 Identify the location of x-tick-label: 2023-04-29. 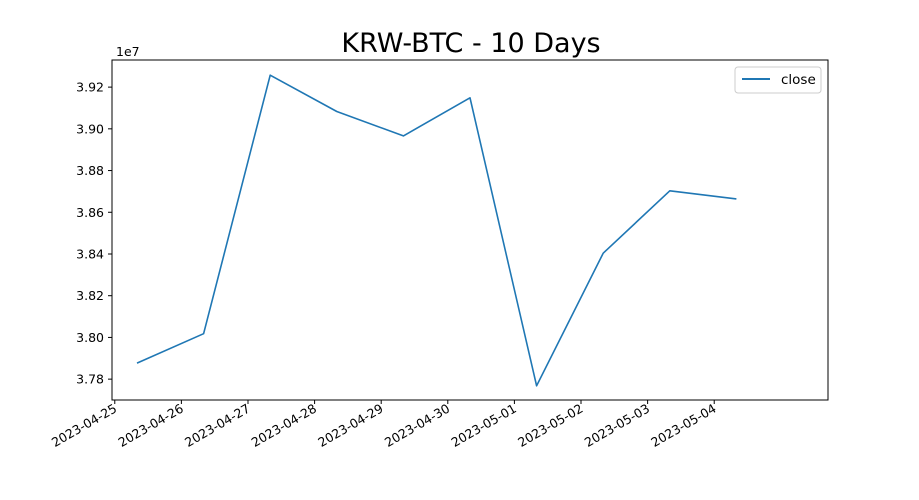
(350, 425).